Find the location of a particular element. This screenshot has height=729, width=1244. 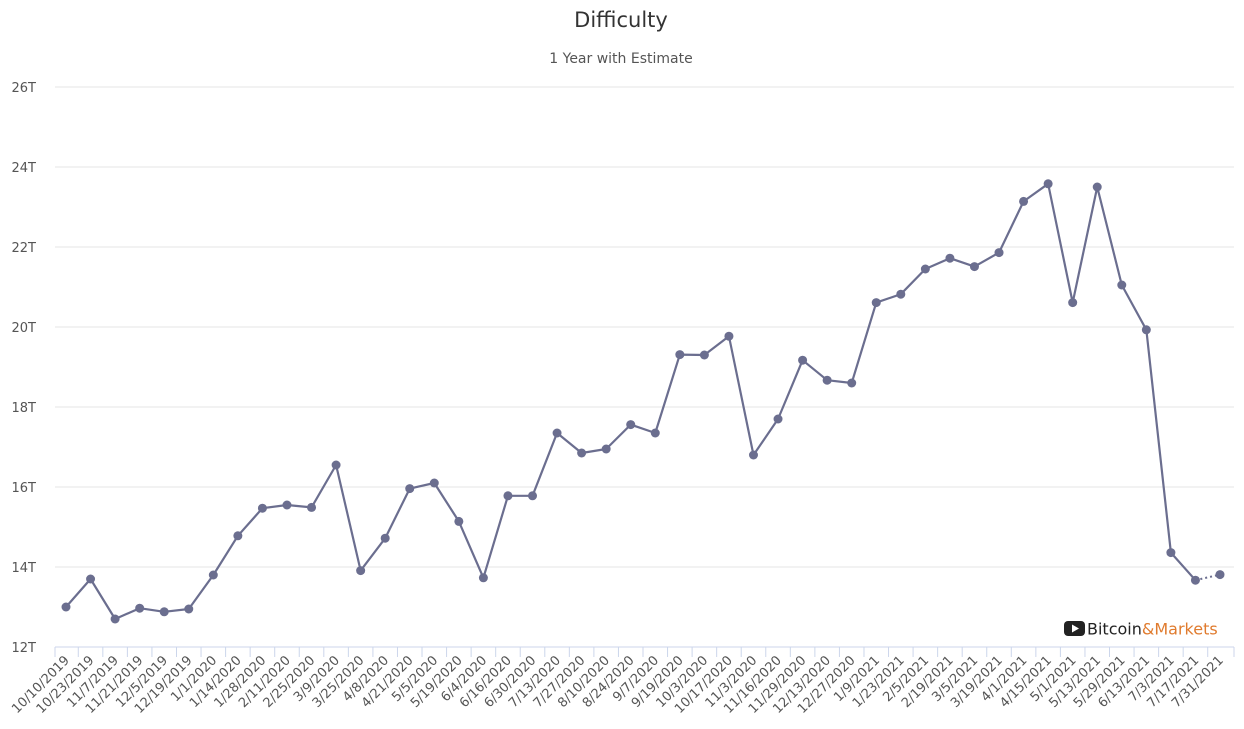

chart-subtitle: 1 Year with Estimate is located at coordinates (620, 59).